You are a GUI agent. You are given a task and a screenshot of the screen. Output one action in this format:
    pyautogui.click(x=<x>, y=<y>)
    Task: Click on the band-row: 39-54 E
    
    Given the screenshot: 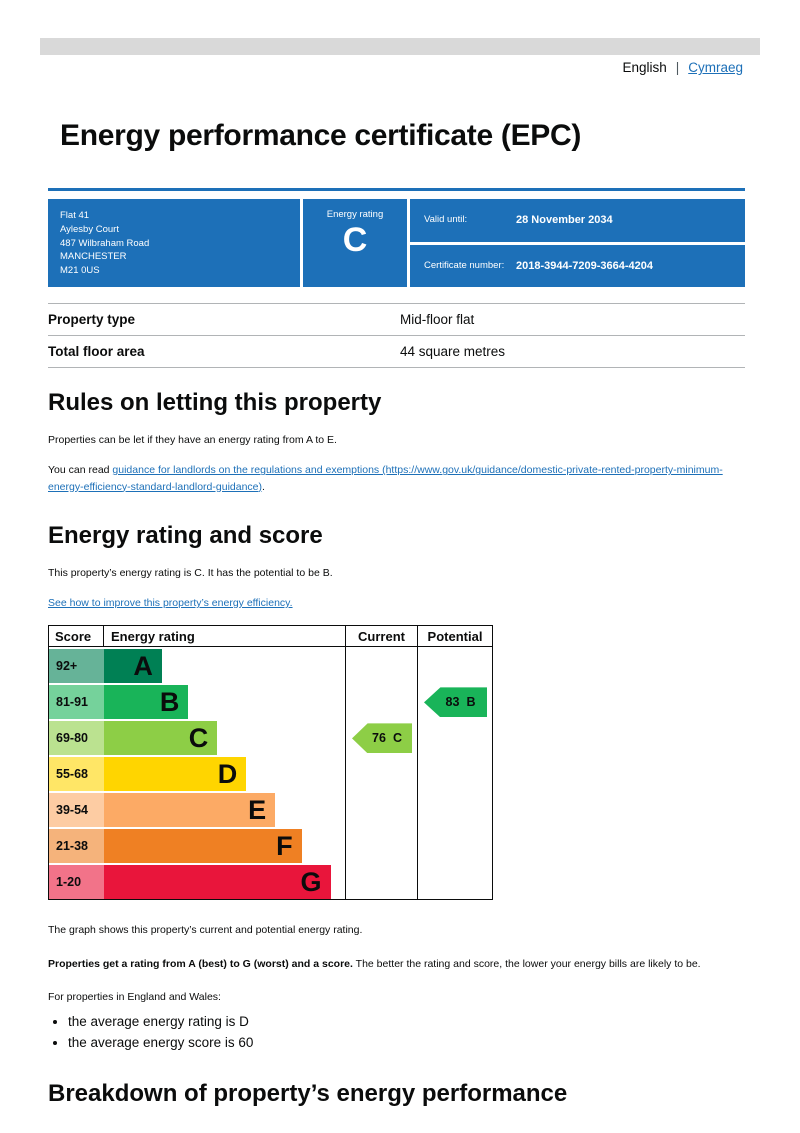 What is the action you would take?
    pyautogui.click(x=197, y=810)
    